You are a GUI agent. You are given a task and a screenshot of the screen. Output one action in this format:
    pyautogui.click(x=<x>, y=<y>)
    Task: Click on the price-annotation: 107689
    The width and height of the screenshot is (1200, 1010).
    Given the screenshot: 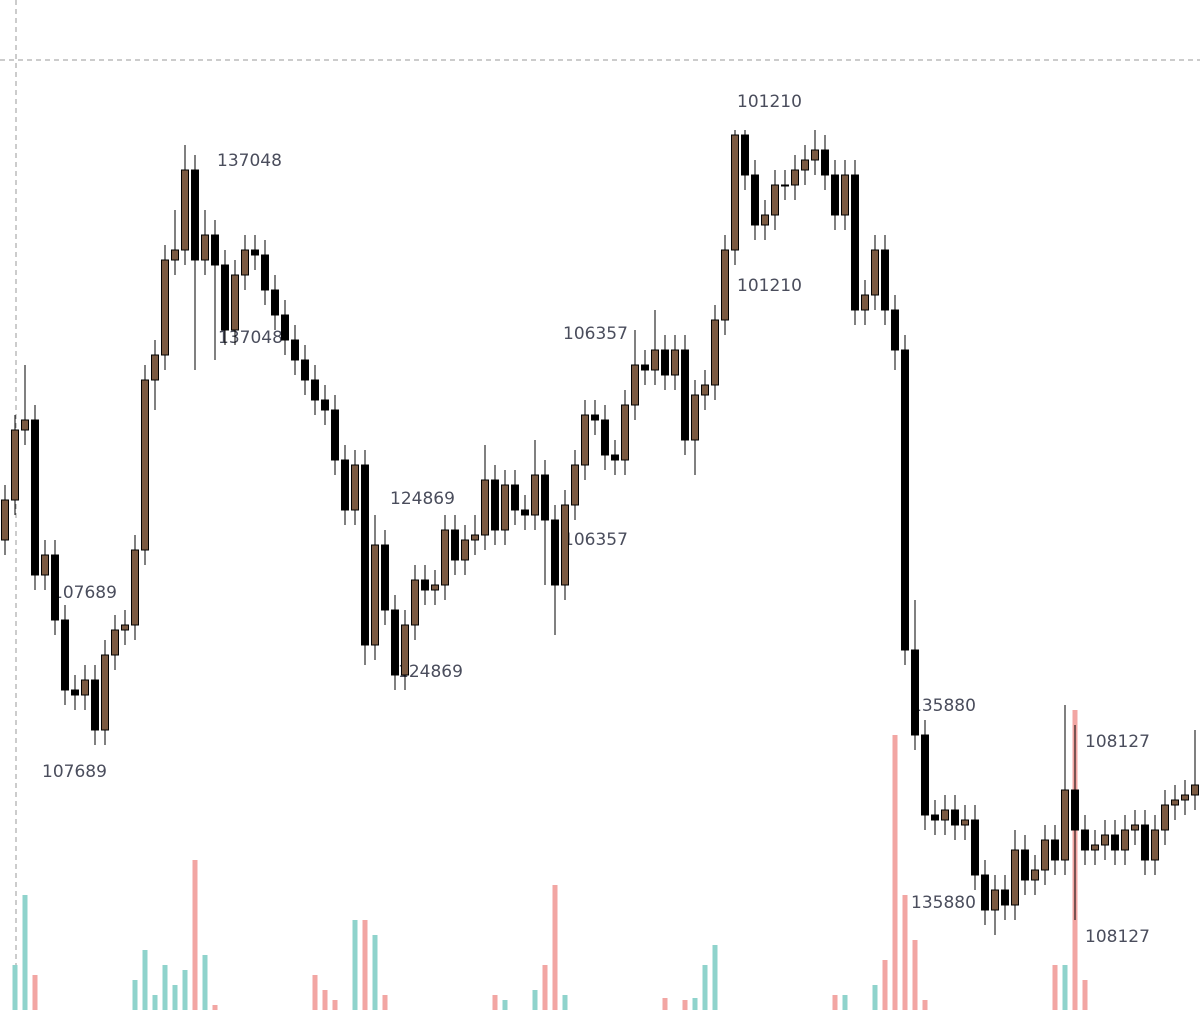 What is the action you would take?
    pyautogui.click(x=84, y=593)
    